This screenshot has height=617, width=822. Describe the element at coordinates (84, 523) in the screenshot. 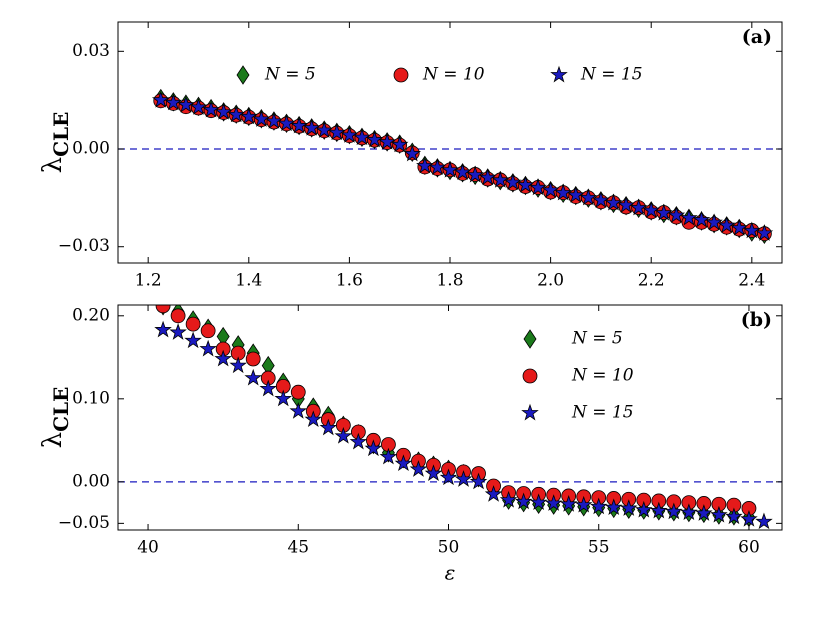

I see `y-tick-label: −0.05` at that location.